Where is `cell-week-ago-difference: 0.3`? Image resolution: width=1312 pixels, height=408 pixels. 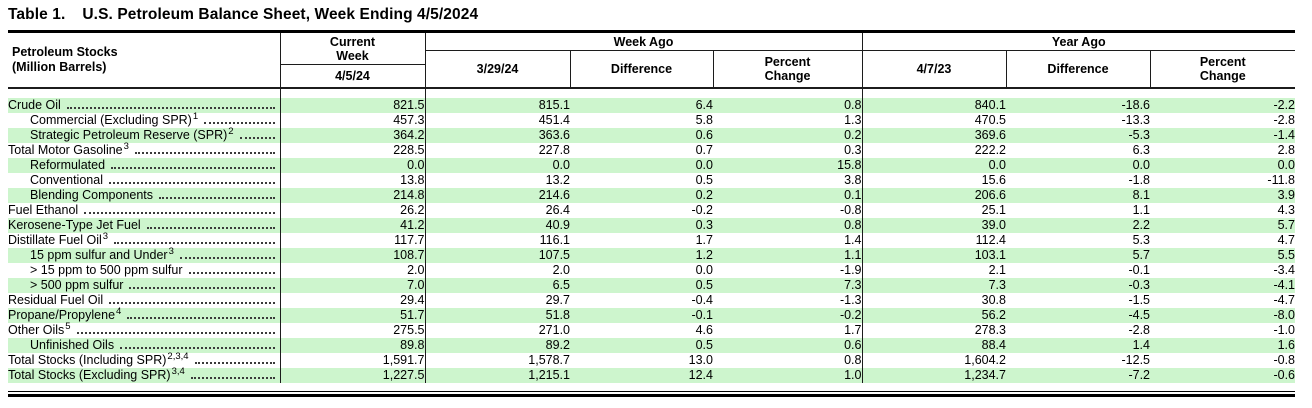
cell-week-ago-difference: 0.3 is located at coordinates (704, 224).